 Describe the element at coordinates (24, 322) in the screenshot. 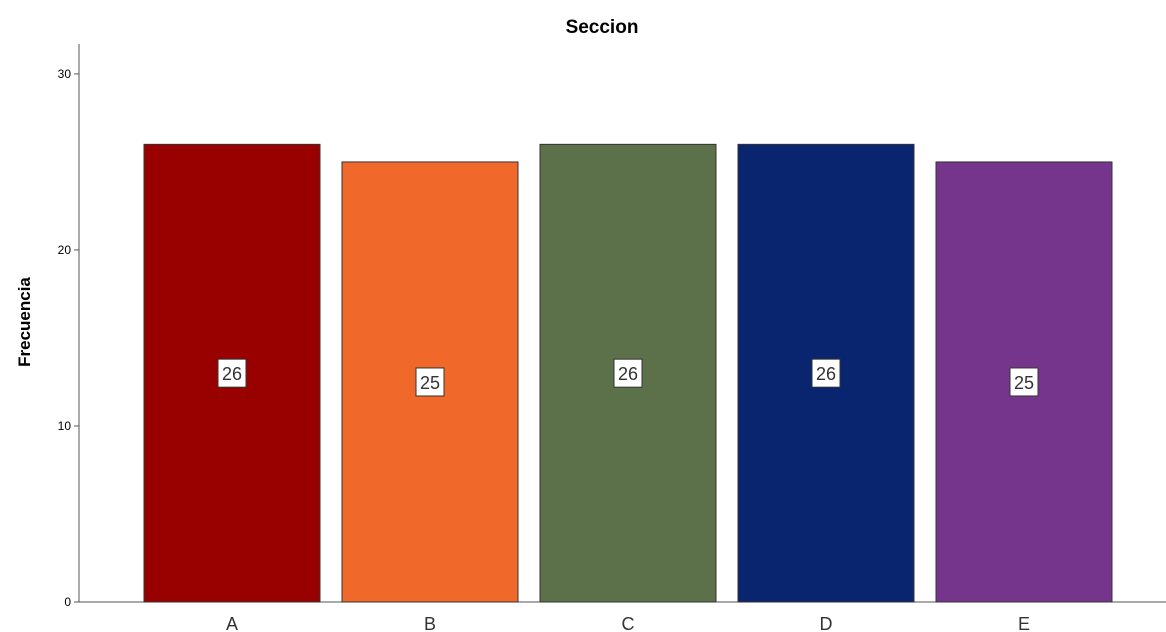

I see `y-axis-label: Frecuencia` at that location.